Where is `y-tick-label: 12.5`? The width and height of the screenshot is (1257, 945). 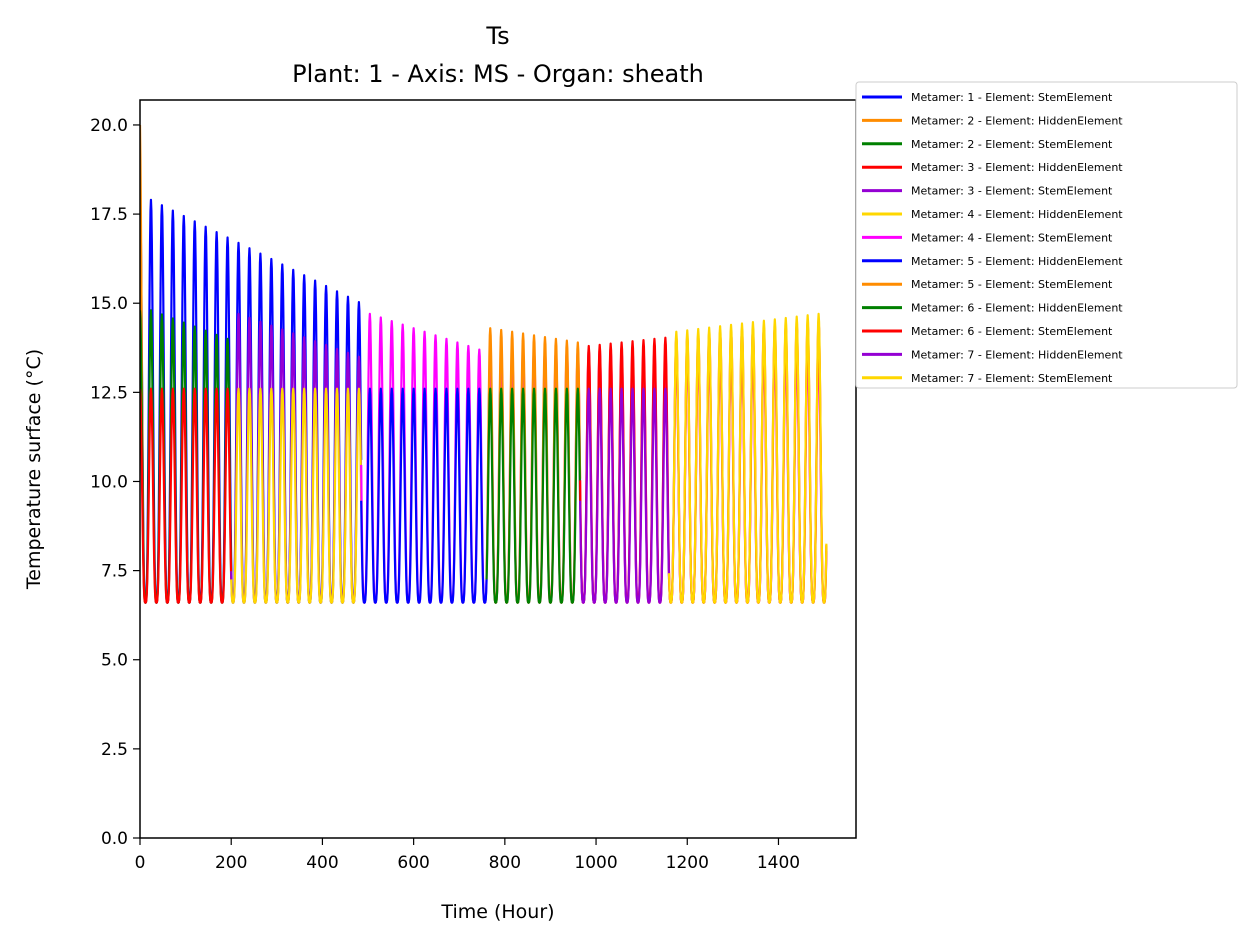 y-tick-label: 12.5 is located at coordinates (109, 393).